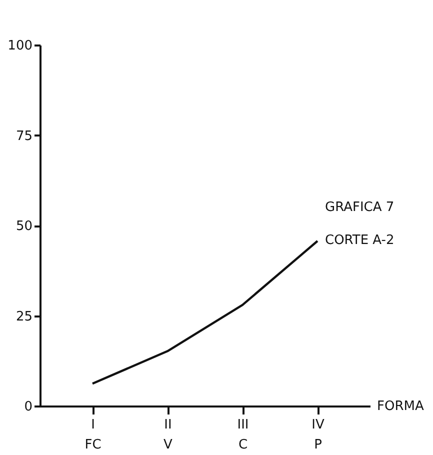 Image resolution: width=433 pixels, height=455 pixels. Describe the element at coordinates (24, 316) in the screenshot. I see `y-tick-label: 25` at that location.